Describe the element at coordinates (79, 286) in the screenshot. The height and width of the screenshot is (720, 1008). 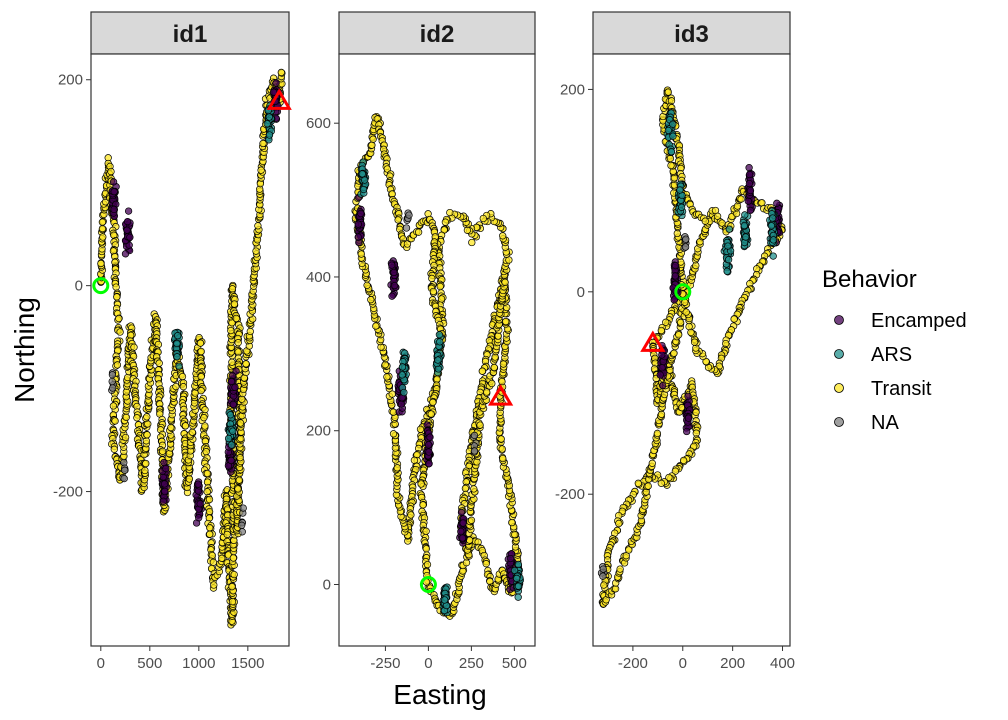
I see `y-tick-label: 0` at that location.